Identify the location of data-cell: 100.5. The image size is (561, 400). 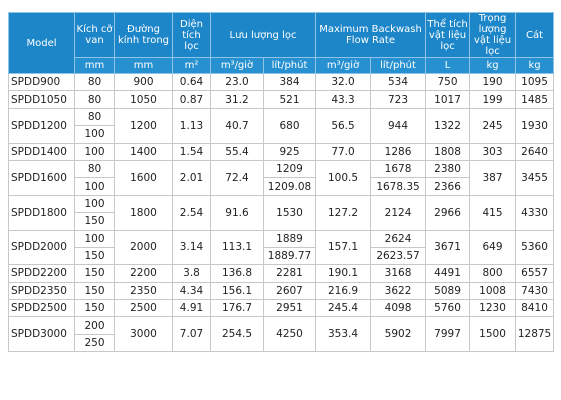
(343, 177).